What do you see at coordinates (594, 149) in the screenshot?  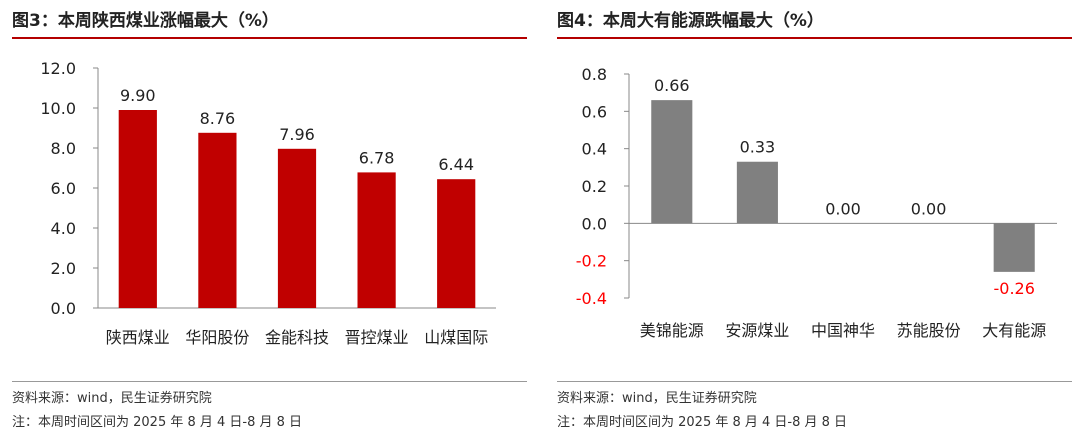 I see `y-tick-label: 0.4` at bounding box center [594, 149].